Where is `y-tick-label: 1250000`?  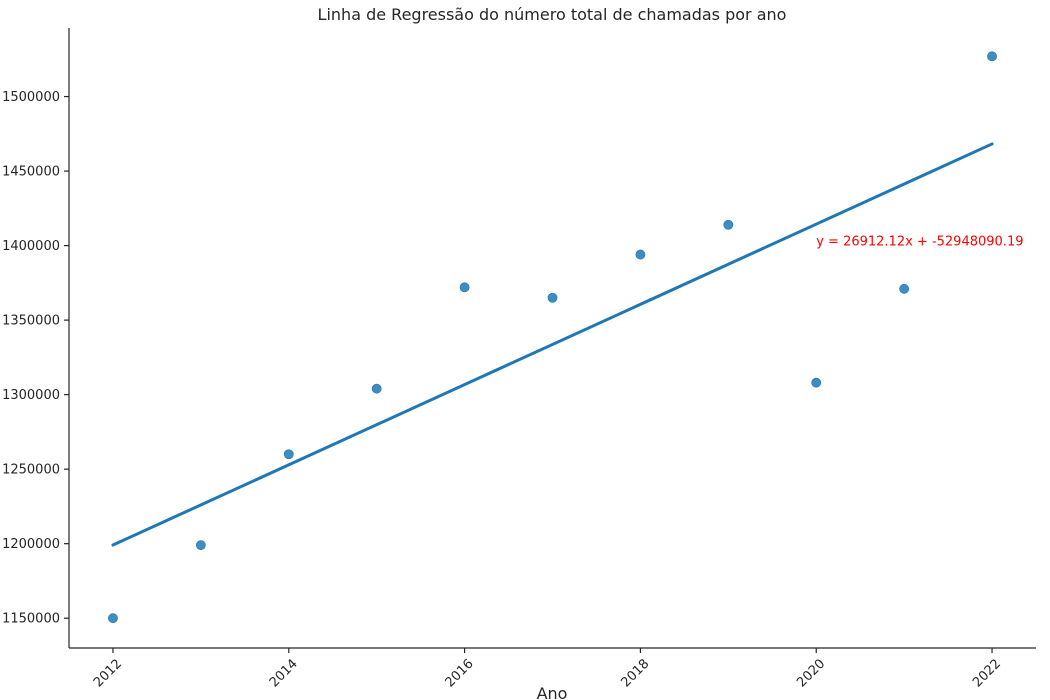 y-tick-label: 1250000 is located at coordinates (31, 470).